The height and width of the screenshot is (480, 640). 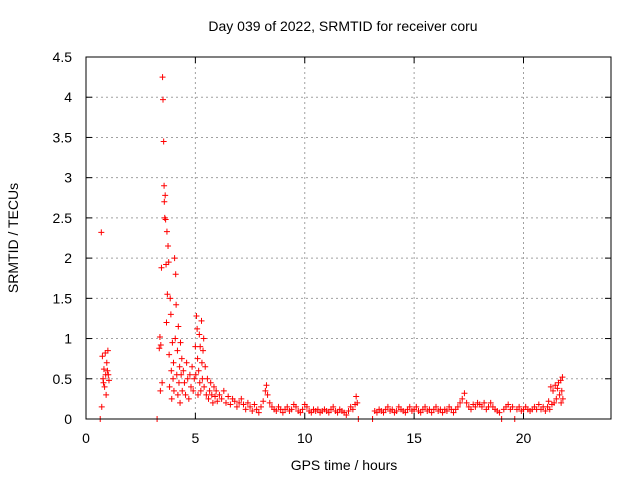 I want to click on x-axis-label: GPS time / hours, so click(x=344, y=465).